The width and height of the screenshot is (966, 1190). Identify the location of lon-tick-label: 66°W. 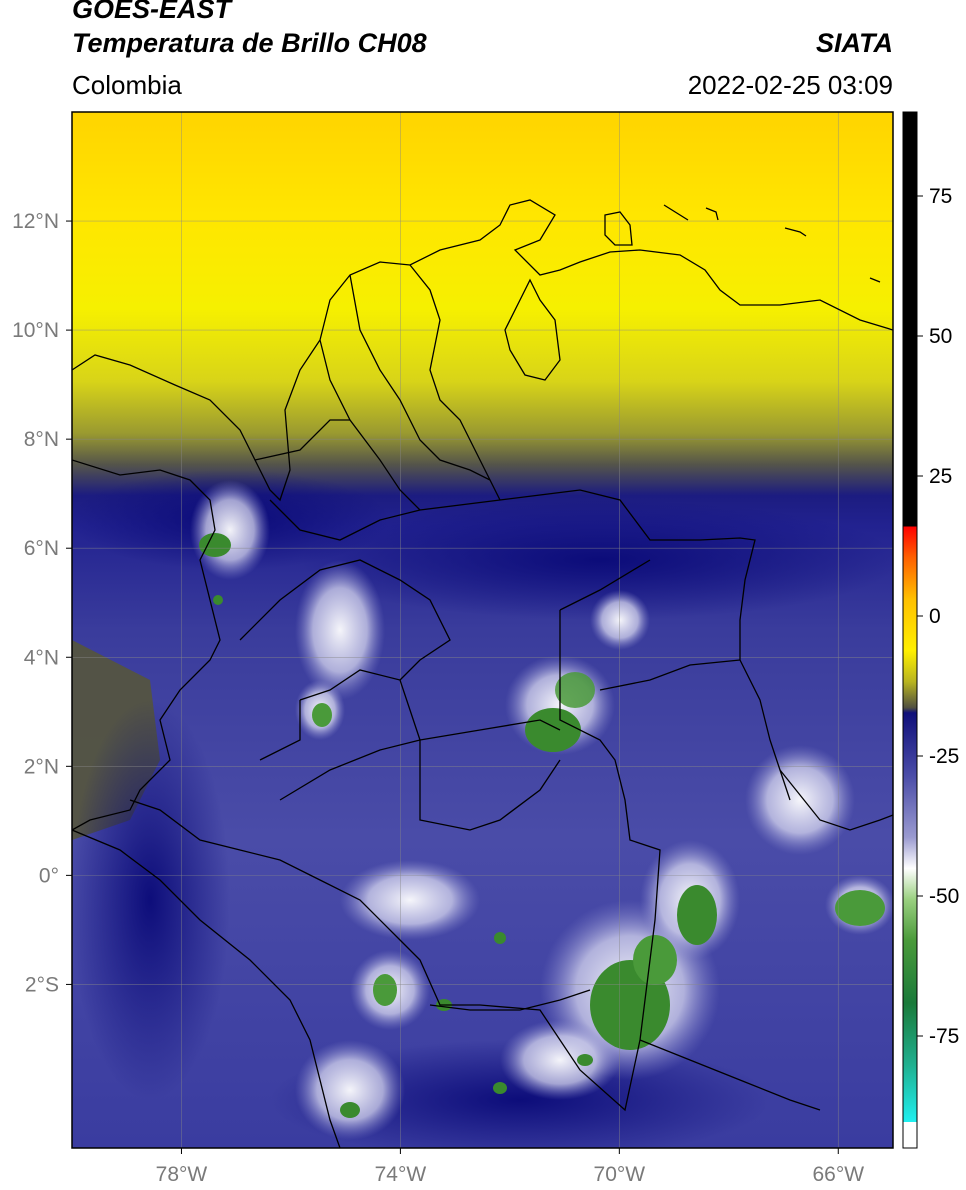
(838, 1174).